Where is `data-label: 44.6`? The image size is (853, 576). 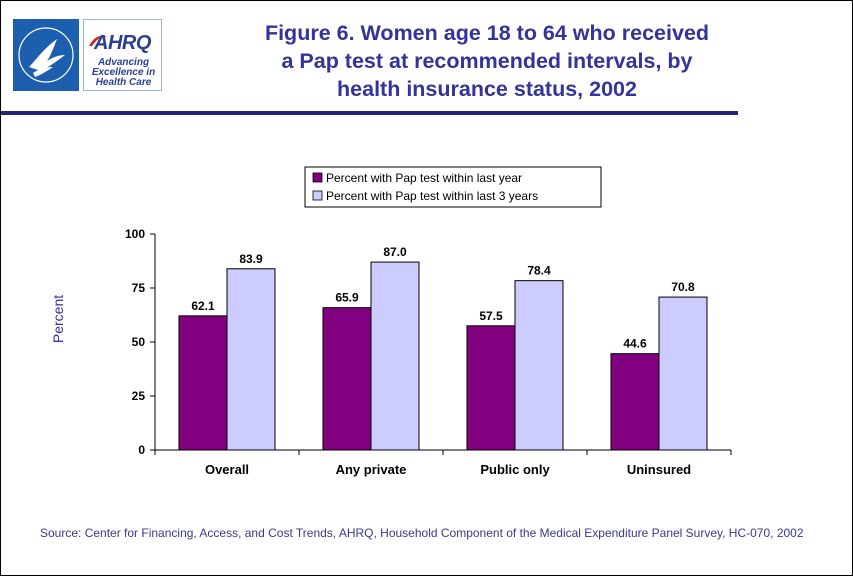
data-label: 44.6 is located at coordinates (635, 344).